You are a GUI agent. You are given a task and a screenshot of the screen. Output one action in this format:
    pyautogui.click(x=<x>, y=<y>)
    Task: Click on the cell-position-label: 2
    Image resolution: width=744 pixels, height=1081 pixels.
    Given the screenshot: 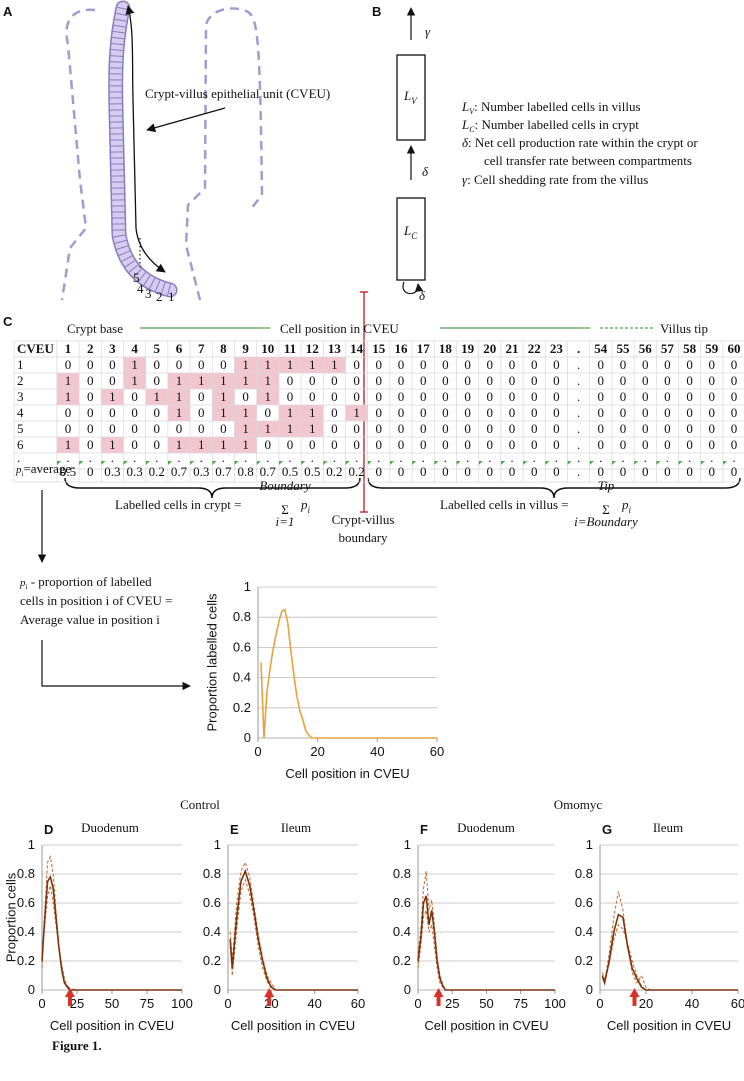 What is the action you would take?
    pyautogui.click(x=159, y=296)
    